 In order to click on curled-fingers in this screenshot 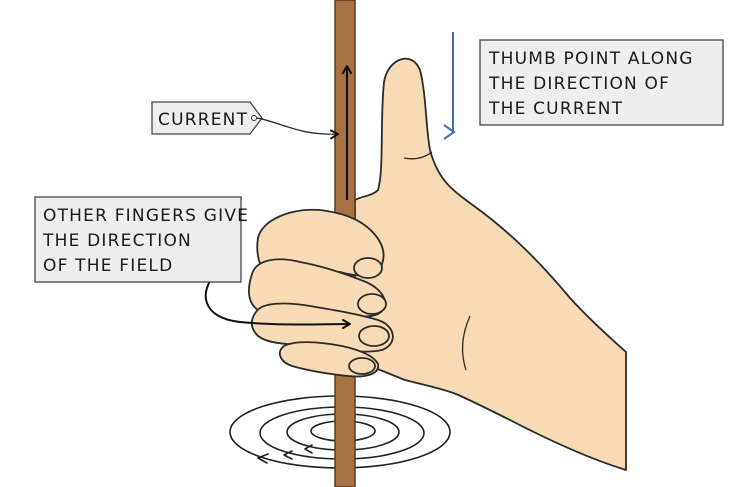, I will do `click(321, 293)`.